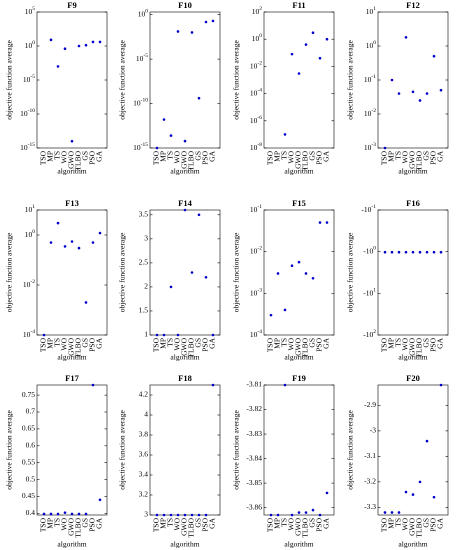 Image resolution: width=461 pixels, height=550 pixels. Describe the element at coordinates (298, 5) in the screenshot. I see `chart-title: F11` at that location.